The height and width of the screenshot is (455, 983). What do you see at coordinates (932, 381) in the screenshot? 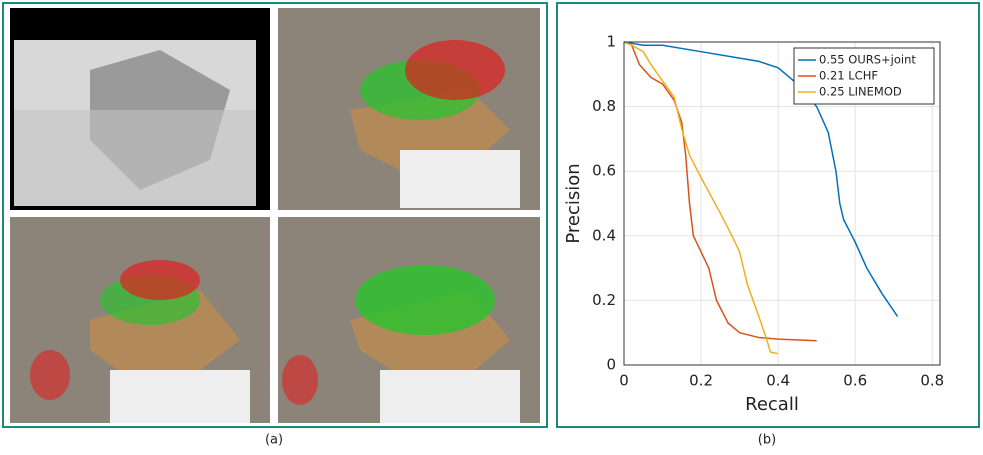
I see `x-tick-label: 0.8` at bounding box center [932, 381].